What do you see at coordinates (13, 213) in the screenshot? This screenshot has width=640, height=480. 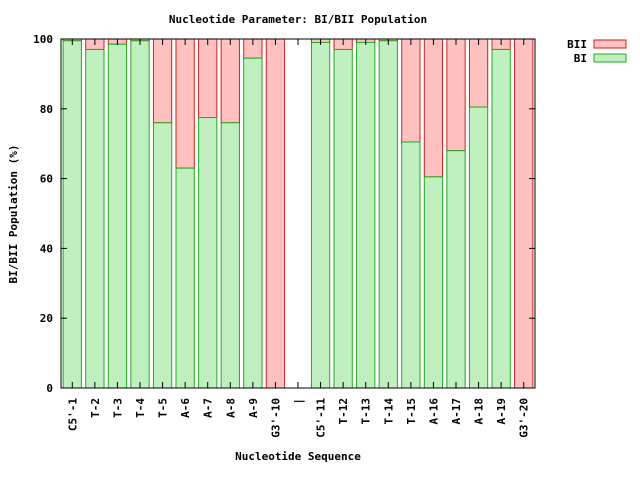 I see `y-axis-label: BI/BII Population (%)` at bounding box center [13, 213].